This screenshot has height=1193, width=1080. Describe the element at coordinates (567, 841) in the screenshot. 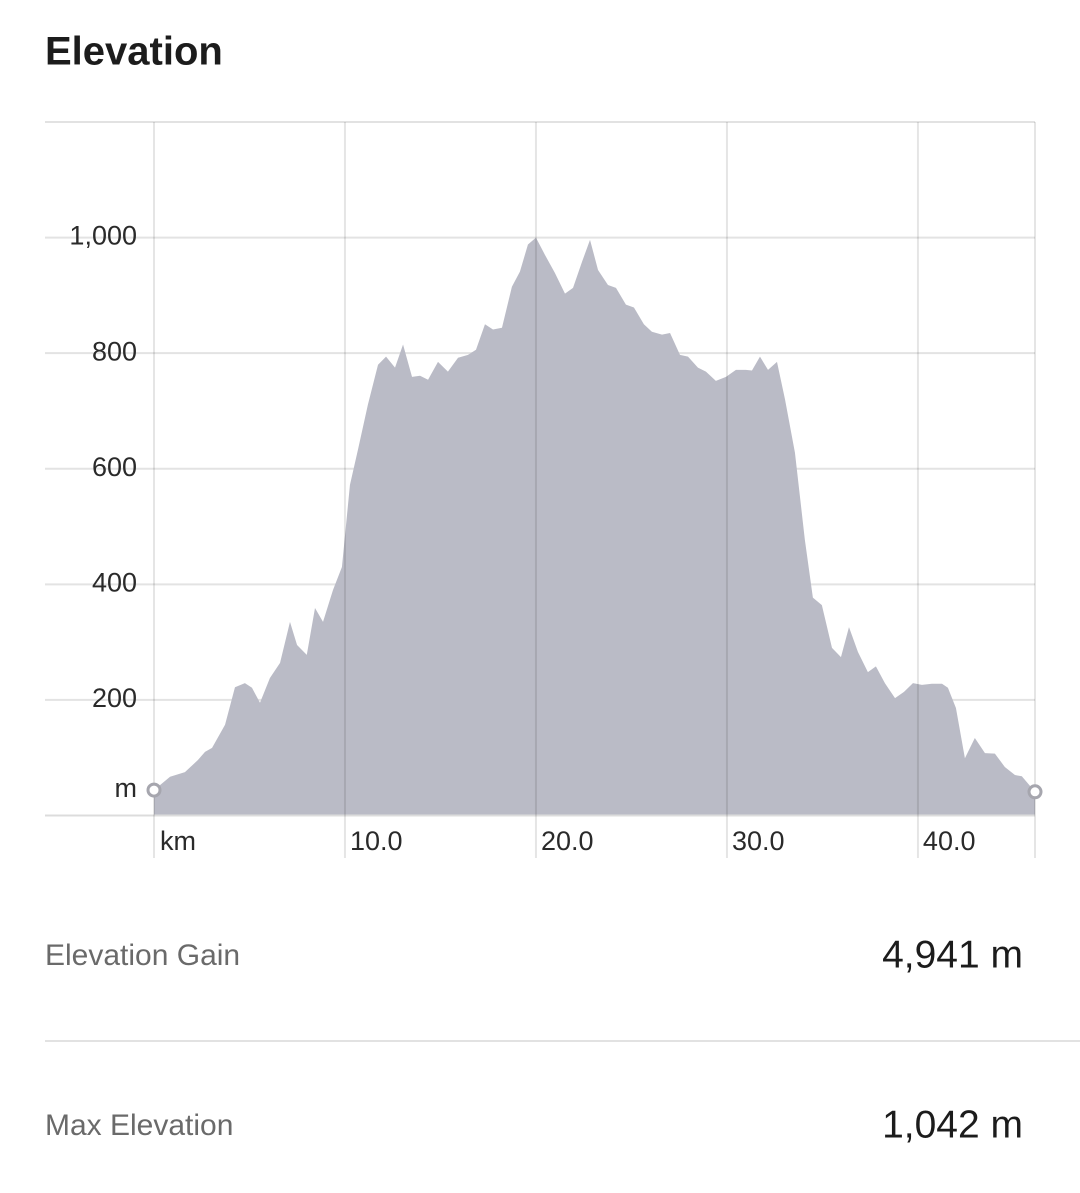

I see `x-tick-label: 20.0` at that location.